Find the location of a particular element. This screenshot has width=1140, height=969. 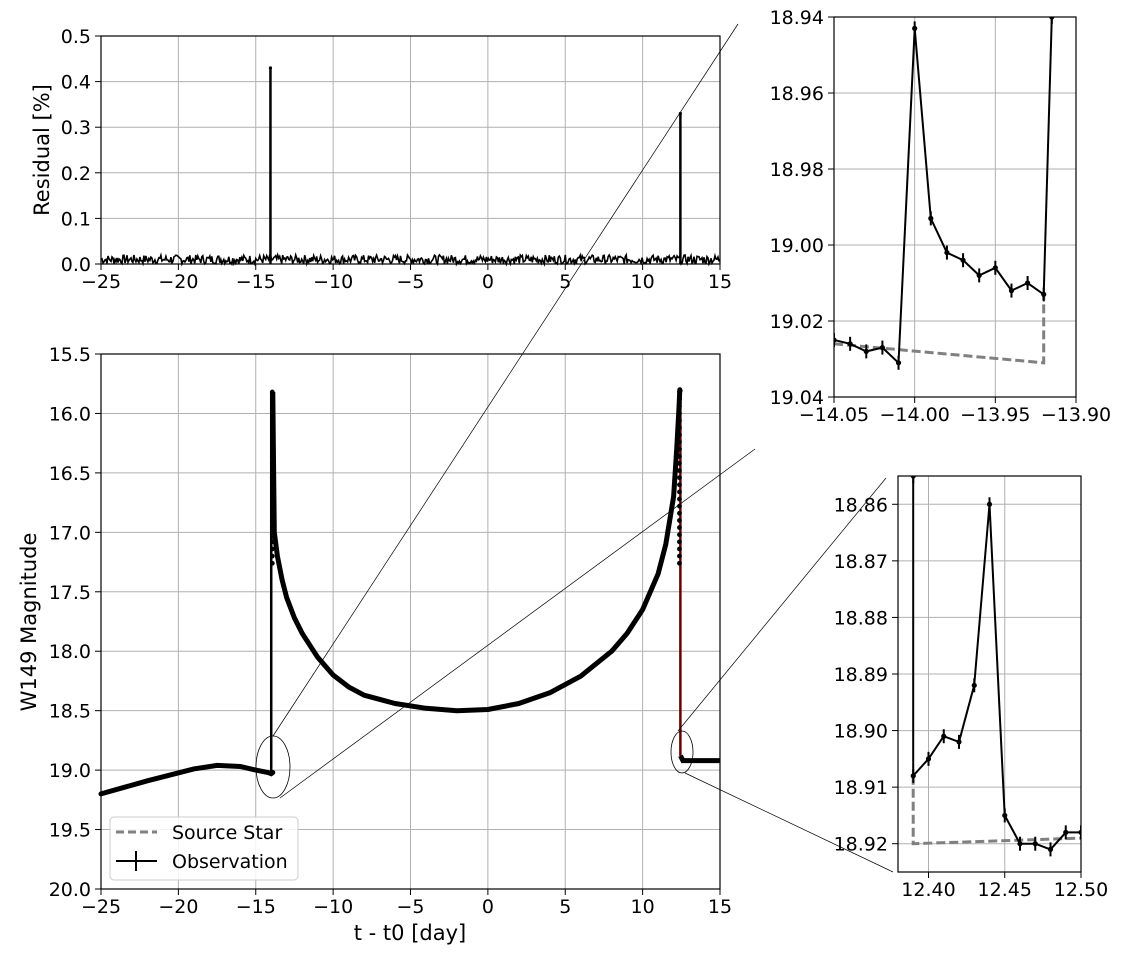

y-tick-label: 0.1 is located at coordinates (76, 219).